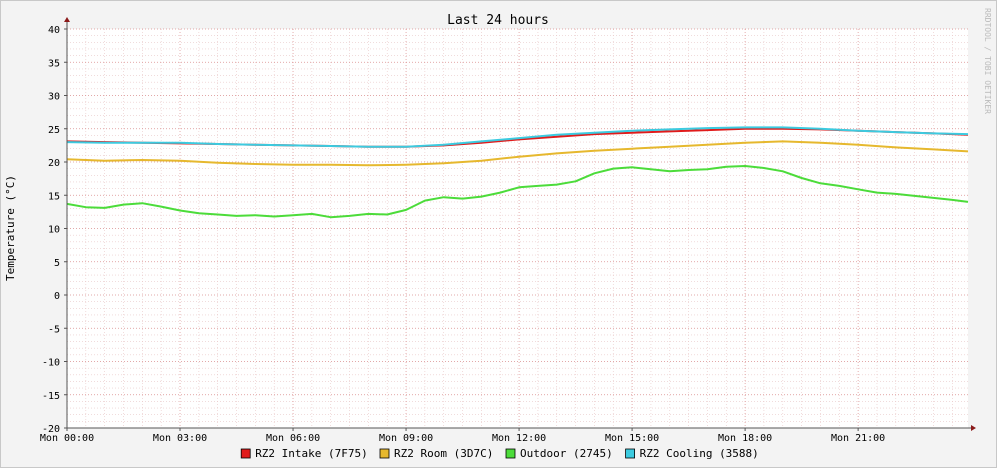 Image resolution: width=997 pixels, height=468 pixels. Describe the element at coordinates (67, 19) in the screenshot. I see `y-axis-arrow-icon` at that location.